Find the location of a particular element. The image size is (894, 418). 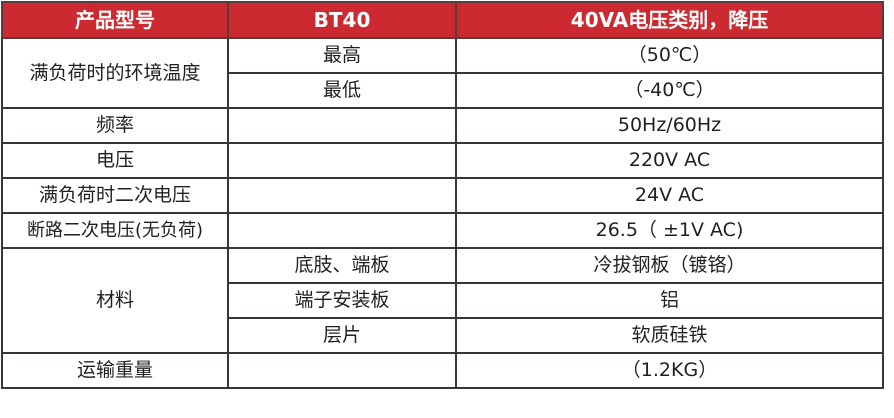

secondary-open-value: 26.5（ ±1V AC) is located at coordinates (669, 230).